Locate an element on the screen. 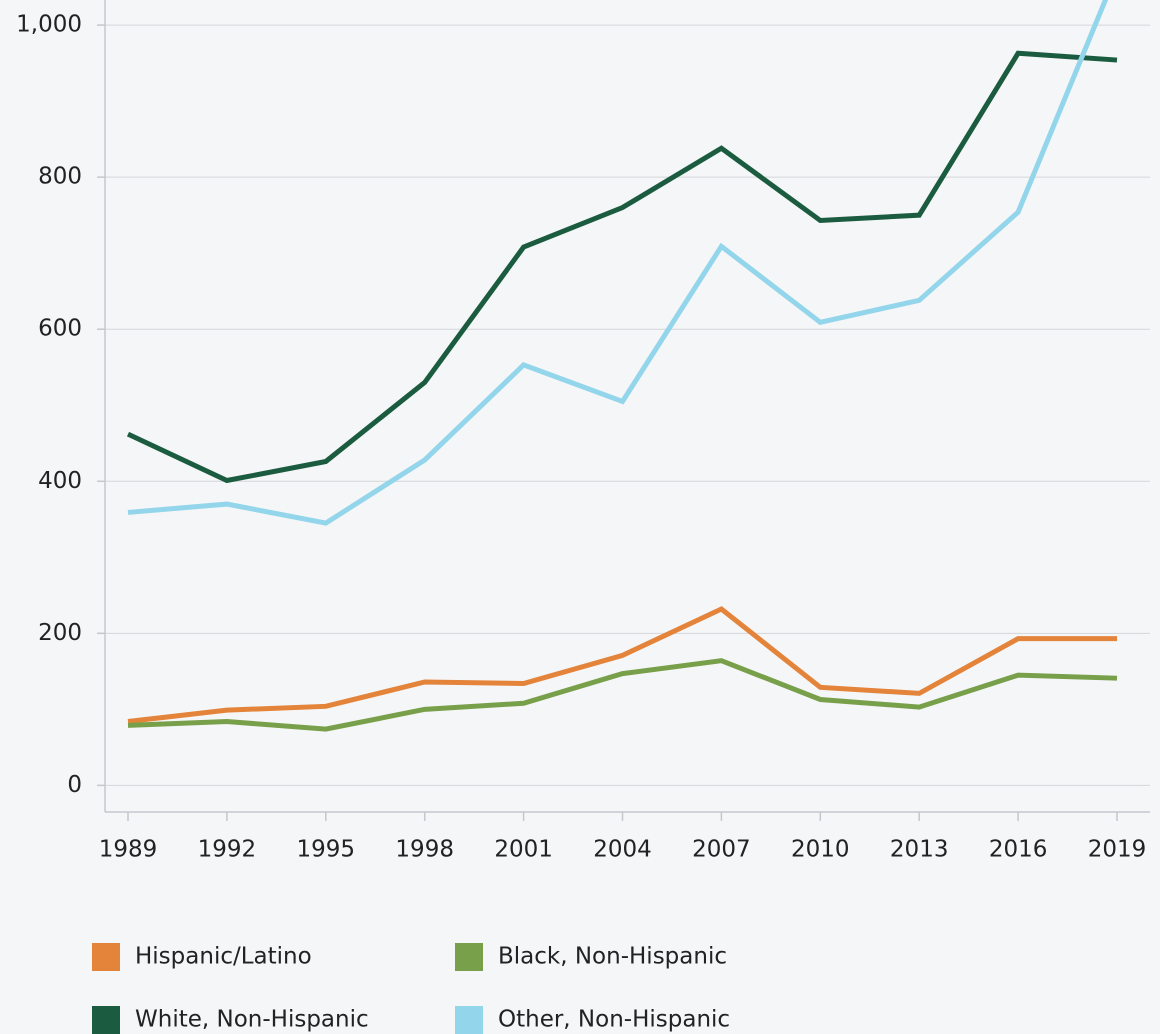 This screenshot has height=1034, width=1160. y-tick-label: 1,000 is located at coordinates (49, 25).